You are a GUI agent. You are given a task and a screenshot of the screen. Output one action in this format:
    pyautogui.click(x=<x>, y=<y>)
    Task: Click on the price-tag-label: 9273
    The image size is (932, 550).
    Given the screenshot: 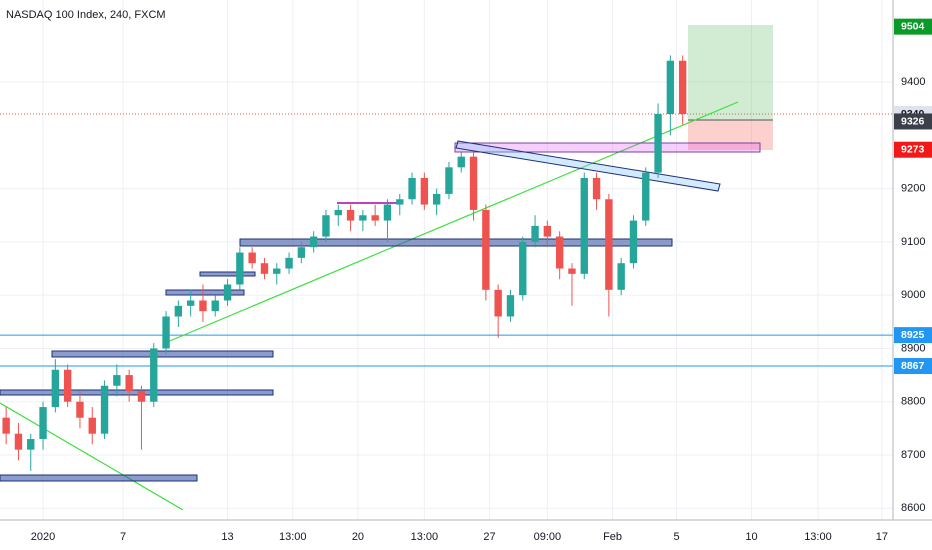 What is the action you would take?
    pyautogui.click(x=913, y=149)
    